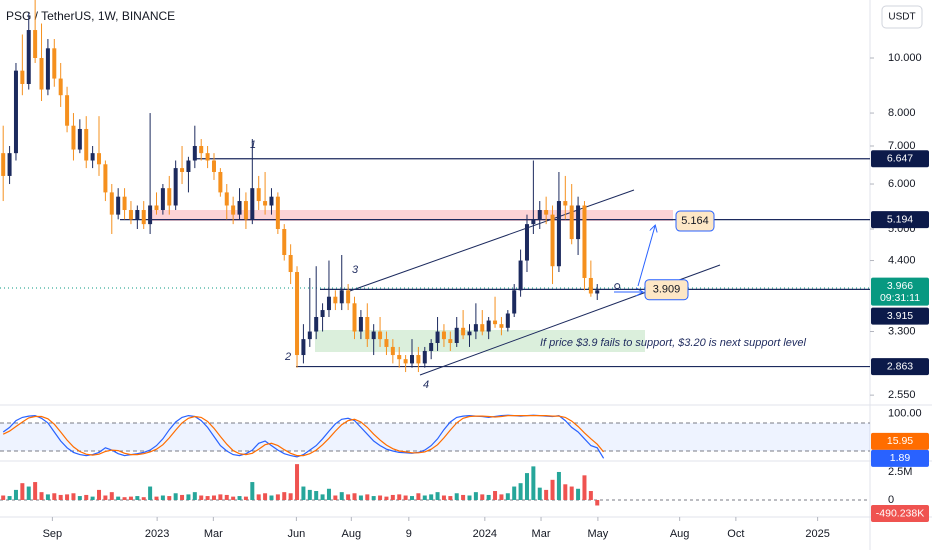 The width and height of the screenshot is (932, 550). Describe the element at coordinates (902, 260) in the screenshot. I see `y-tick-label: 4.400` at that location.